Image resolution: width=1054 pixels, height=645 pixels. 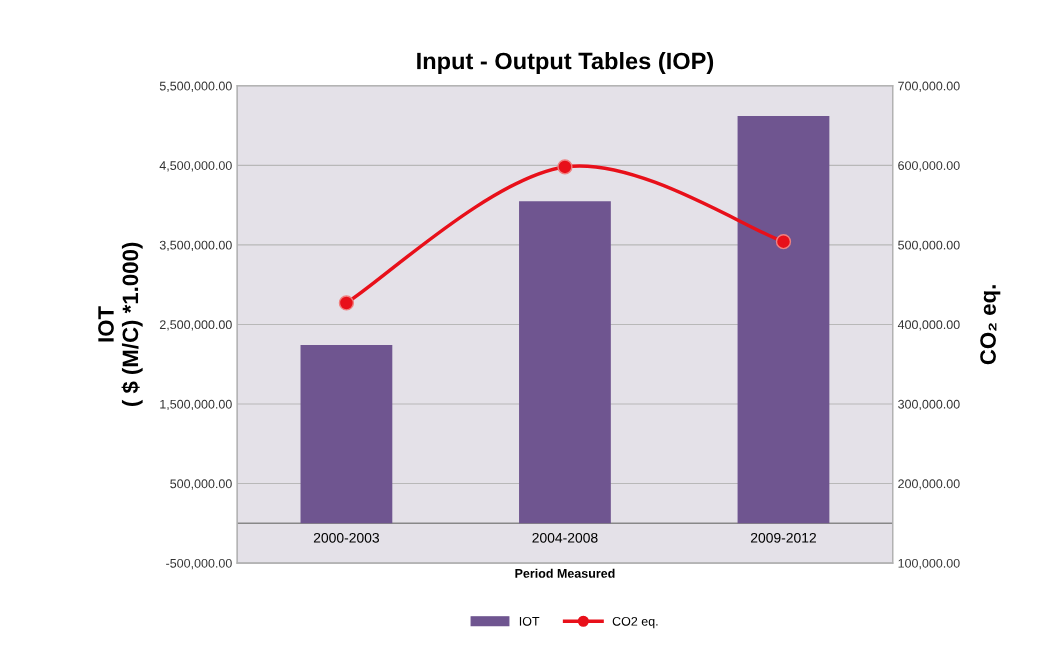 I want to click on y2-tick-label: 500,000.00, so click(x=929, y=246).